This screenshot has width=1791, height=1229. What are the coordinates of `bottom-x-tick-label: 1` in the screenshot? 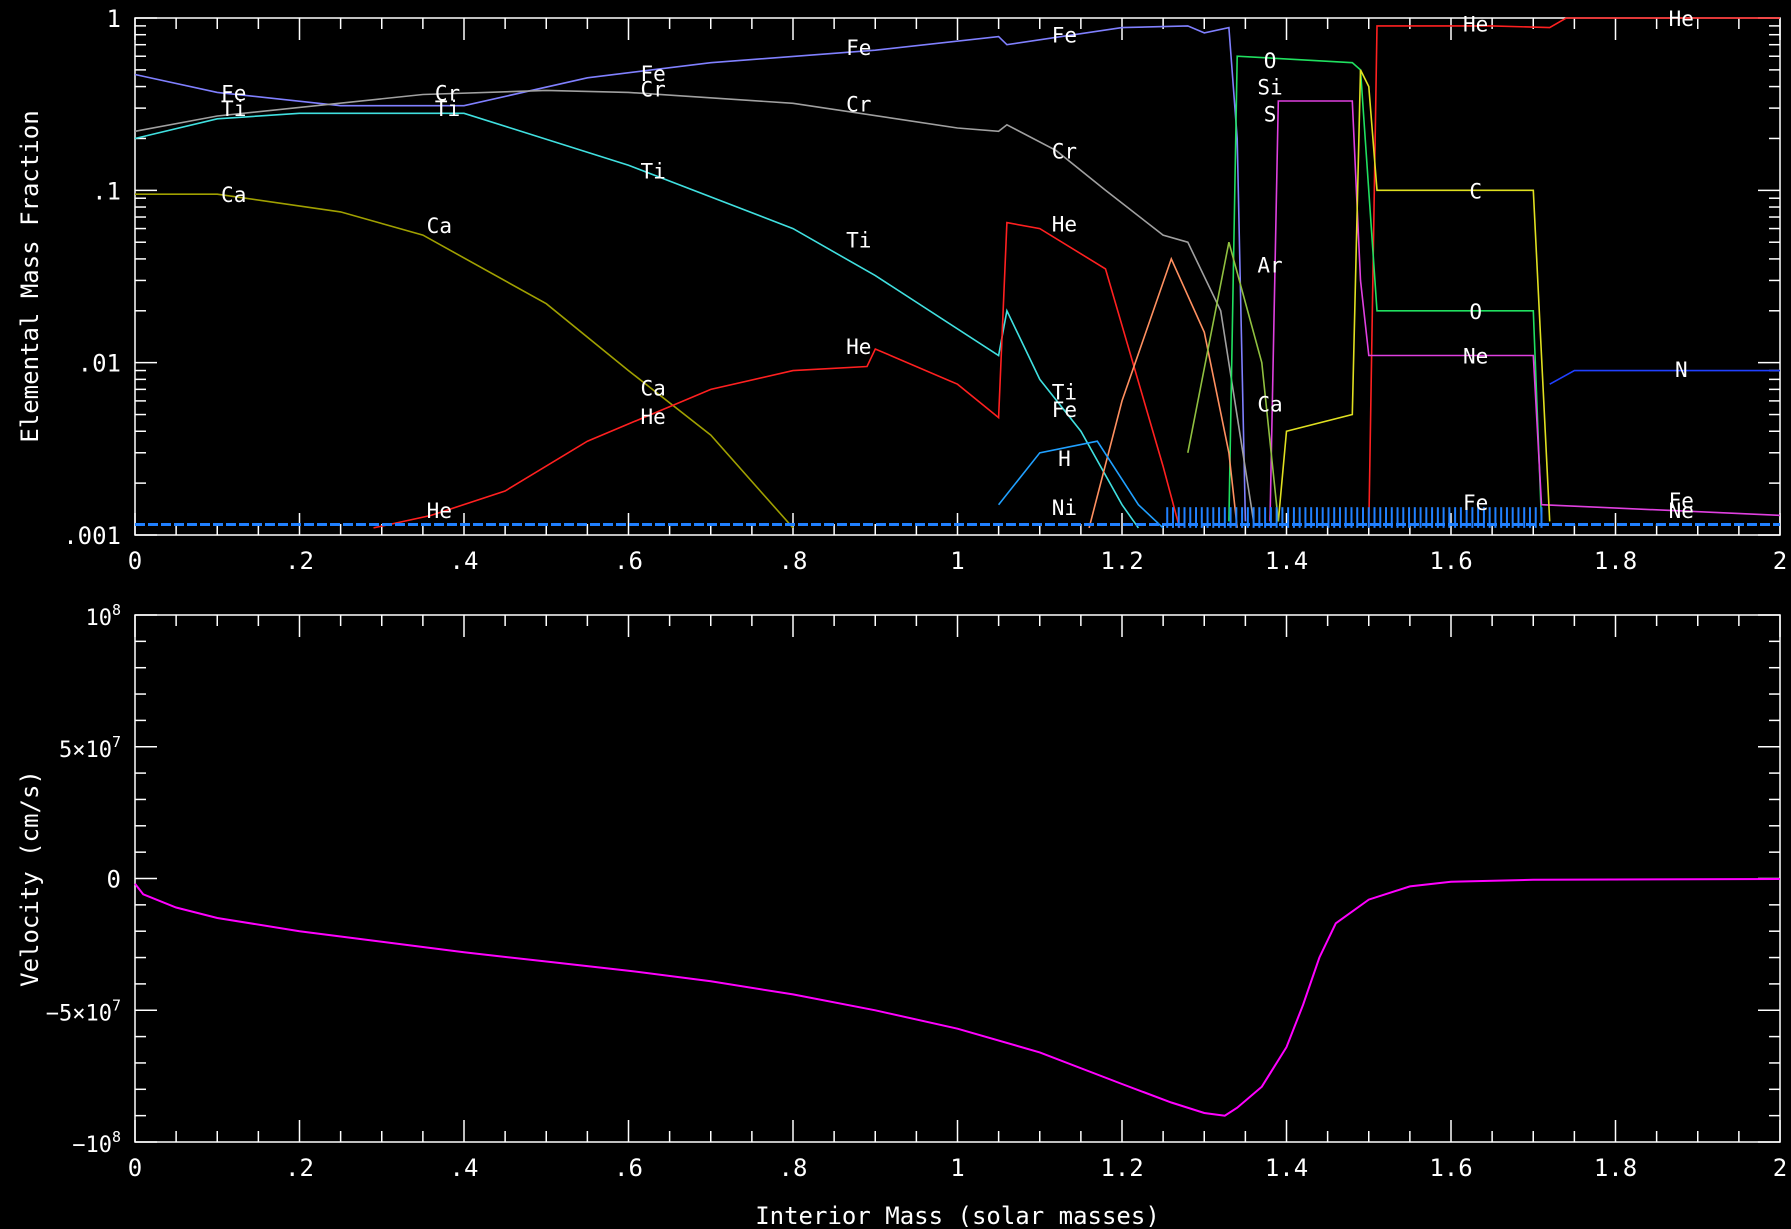 It's located at (957, 1168).